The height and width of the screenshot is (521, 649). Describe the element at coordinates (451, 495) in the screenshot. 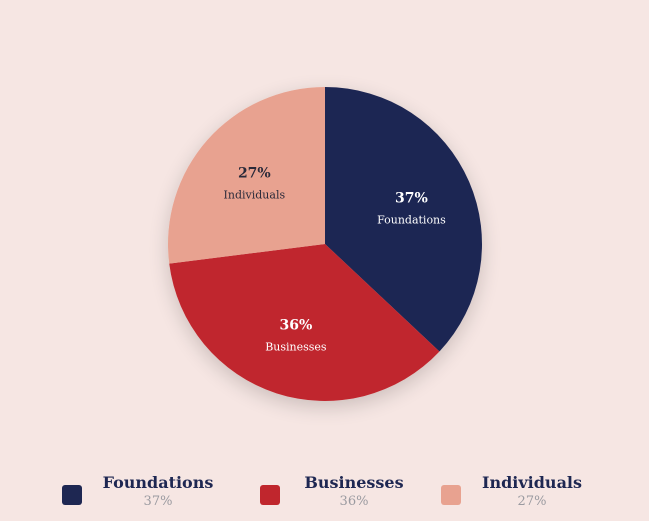

I see `legend-swatch-individuals` at that location.